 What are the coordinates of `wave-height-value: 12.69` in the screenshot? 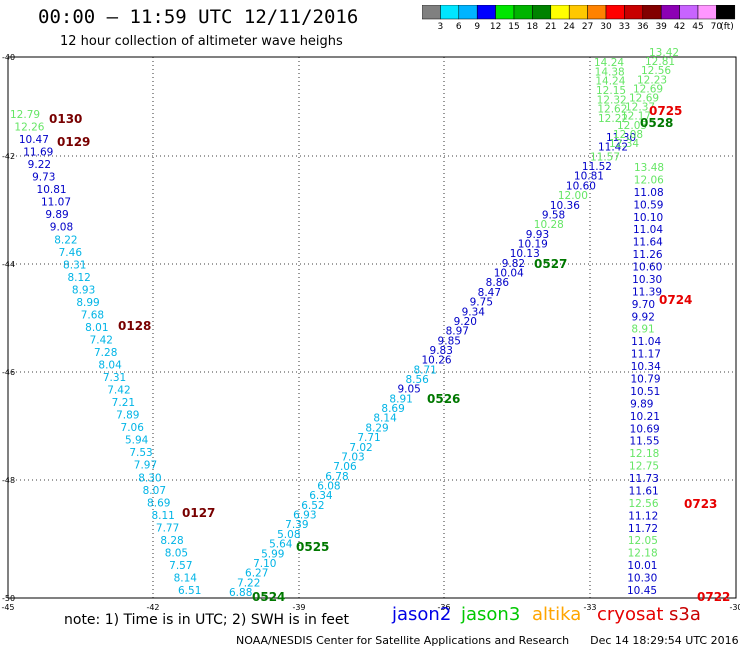 It's located at (644, 99).